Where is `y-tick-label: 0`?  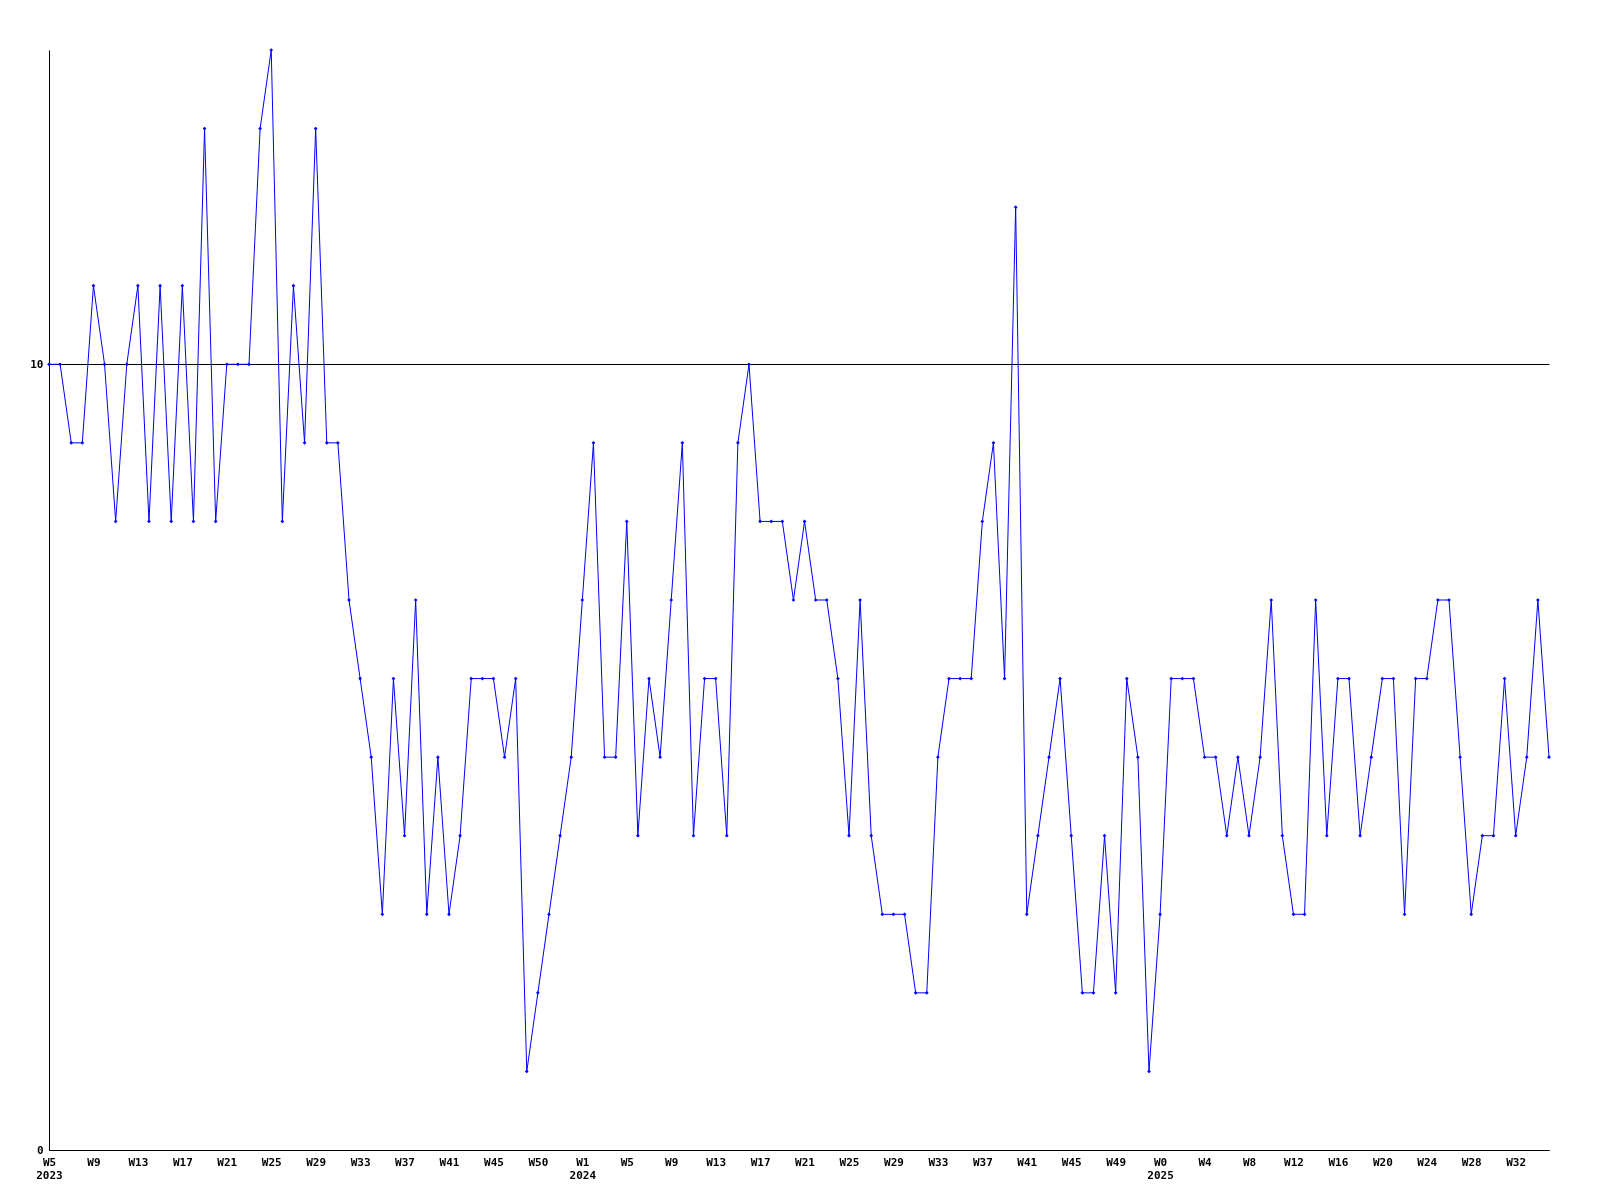
y-tick-label: 0 is located at coordinates (40, 1150).